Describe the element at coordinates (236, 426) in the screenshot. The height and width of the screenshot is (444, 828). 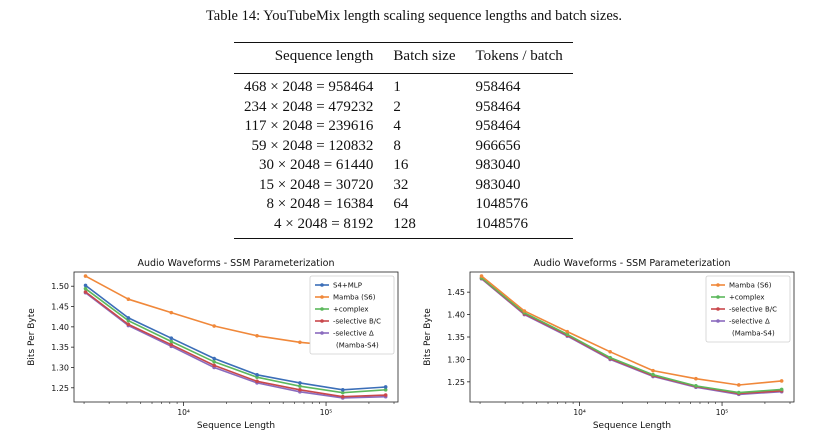
I see `x-axis-label: Sequence Length` at that location.